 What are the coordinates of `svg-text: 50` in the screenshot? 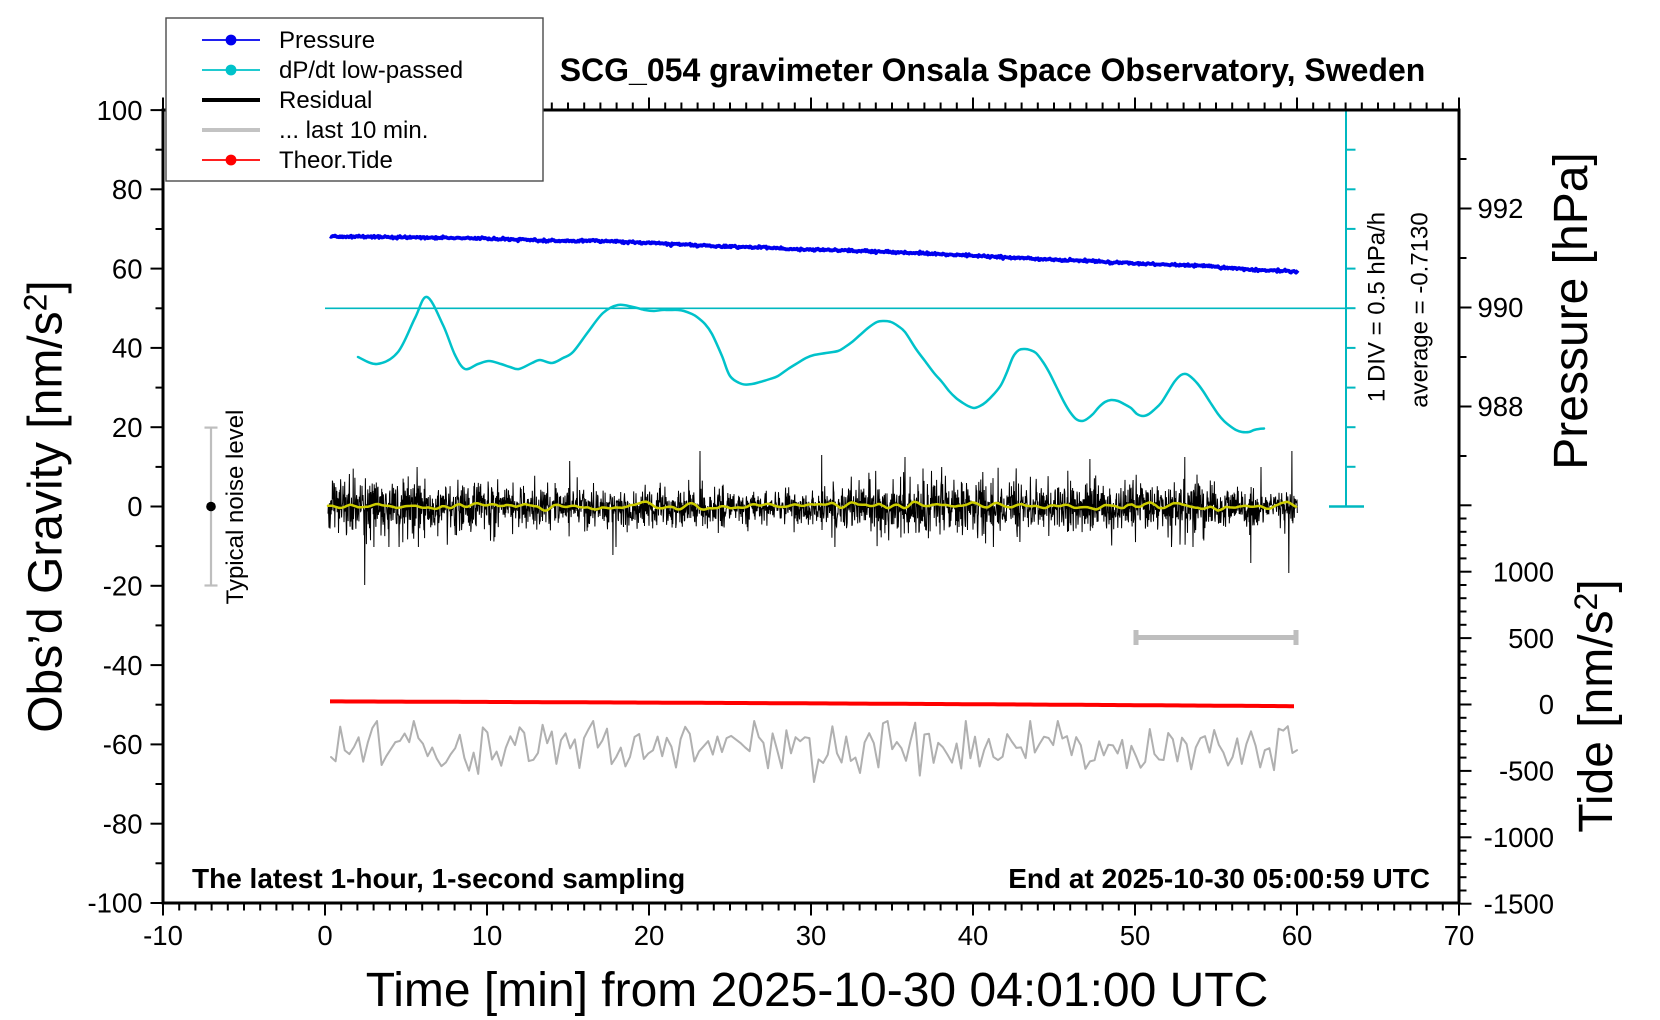 It's located at (1135, 935).